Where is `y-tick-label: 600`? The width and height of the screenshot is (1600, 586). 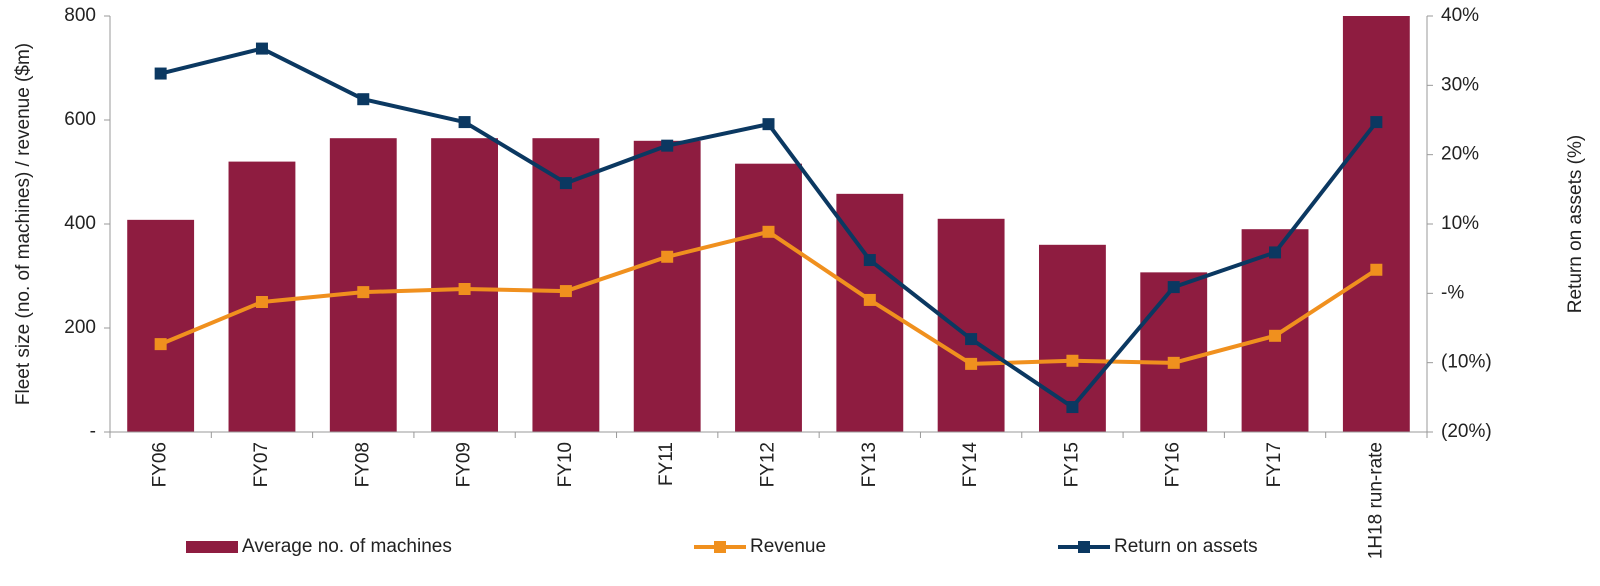
y-tick-label: 600 is located at coordinates (80, 119).